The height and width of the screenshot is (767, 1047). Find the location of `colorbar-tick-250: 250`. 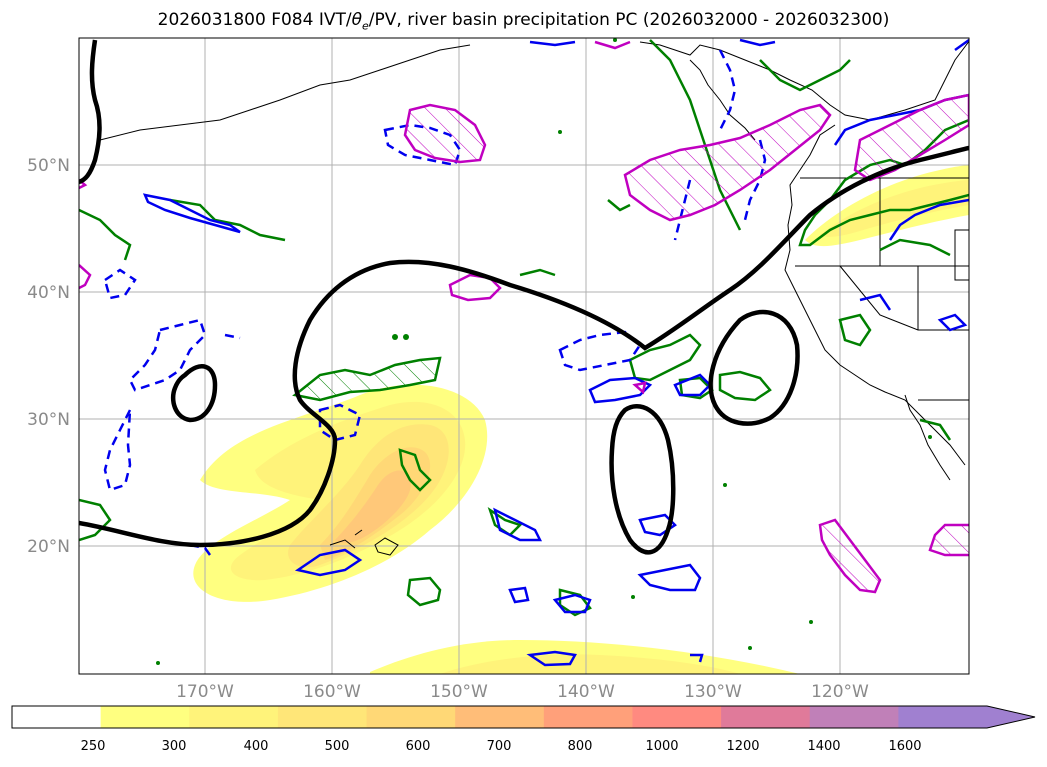

colorbar-tick-250: 250 is located at coordinates (93, 746).